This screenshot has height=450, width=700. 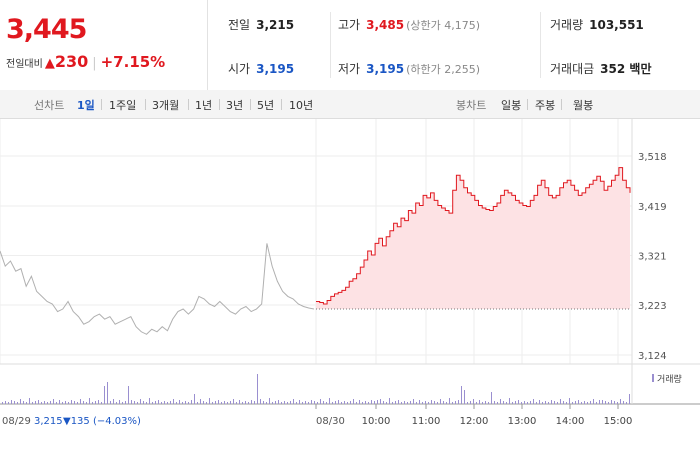 I want to click on up-arrow-icon: ▲, so click(x=49, y=63).